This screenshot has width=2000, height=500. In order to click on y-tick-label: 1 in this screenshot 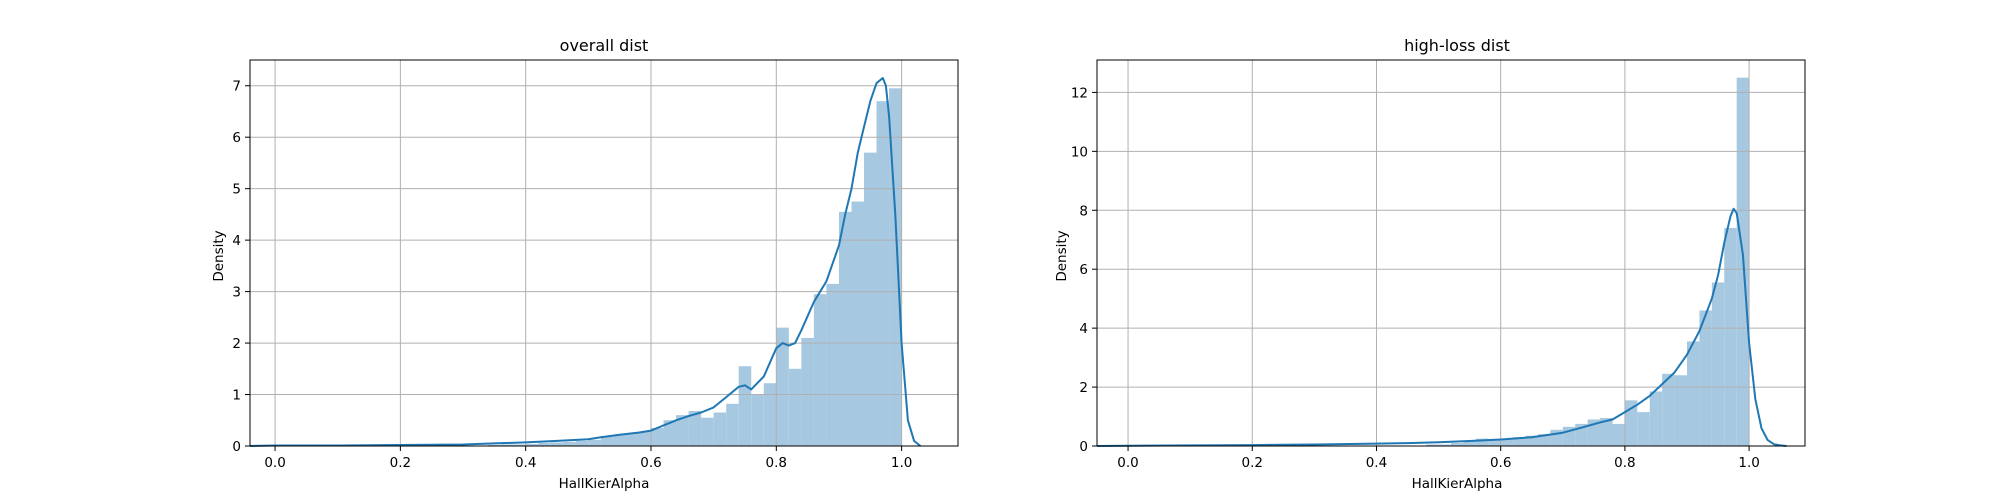, I will do `click(236, 396)`.